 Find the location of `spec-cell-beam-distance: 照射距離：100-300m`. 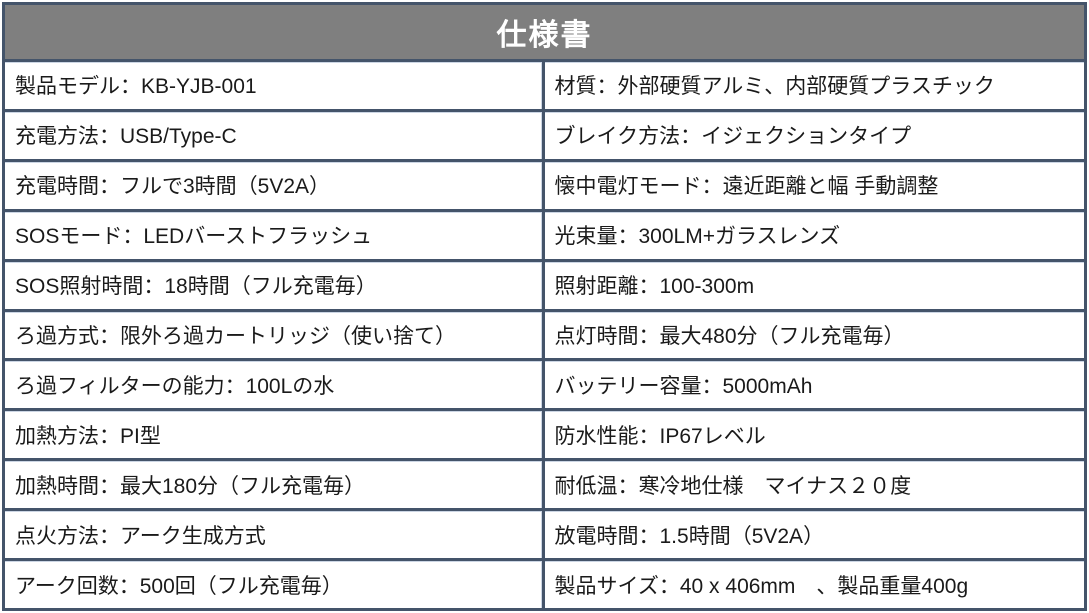

spec-cell-beam-distance: 照射距離：100-300m is located at coordinates (654, 287).